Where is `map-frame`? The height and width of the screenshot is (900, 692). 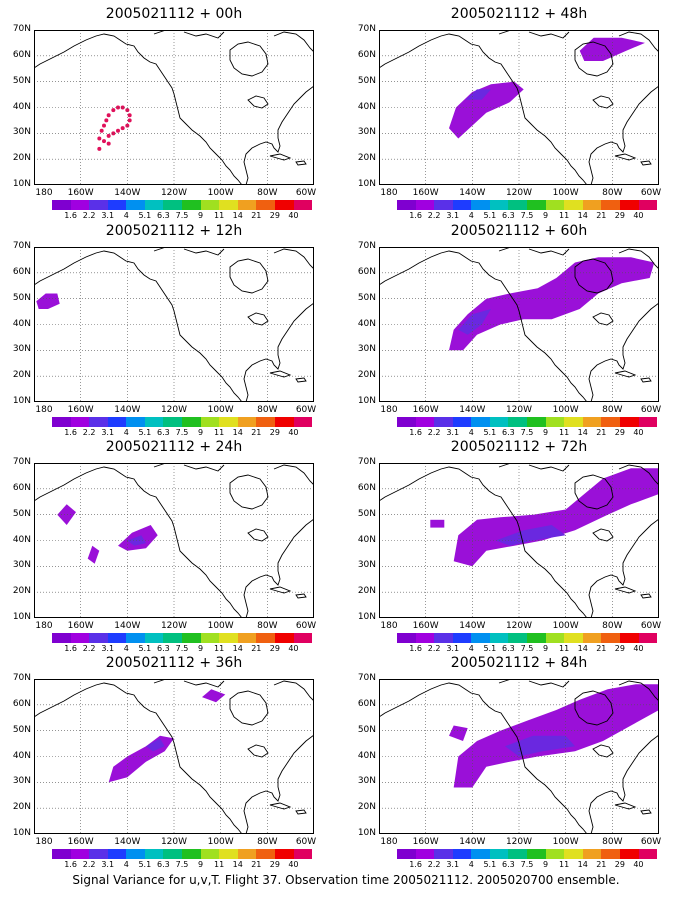 map-frame is located at coordinates (174, 540).